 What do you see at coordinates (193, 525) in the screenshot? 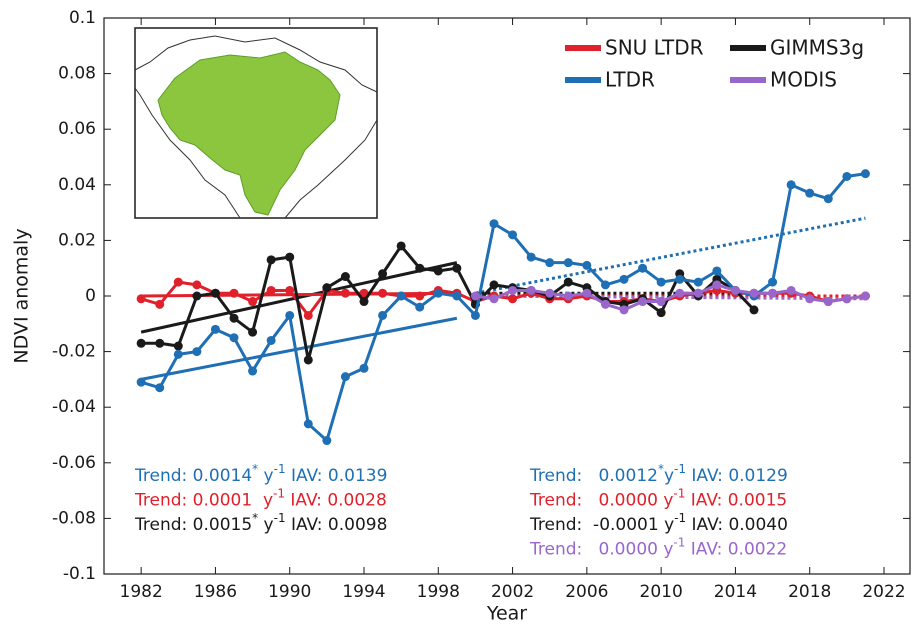
I see `annotation-part: Trend: 0.0015` at bounding box center [193, 525].